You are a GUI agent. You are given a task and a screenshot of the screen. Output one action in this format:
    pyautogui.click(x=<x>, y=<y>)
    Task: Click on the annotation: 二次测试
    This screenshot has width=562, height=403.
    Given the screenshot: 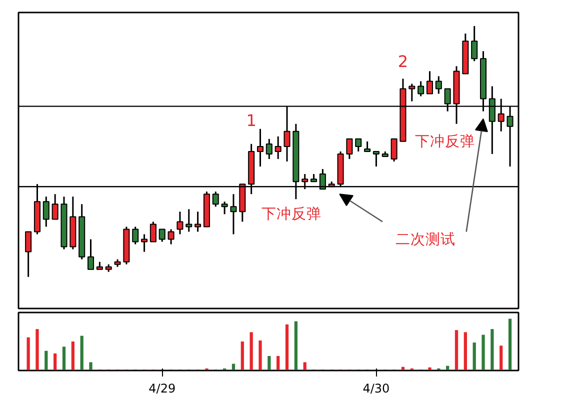 What is the action you would take?
    pyautogui.click(x=425, y=239)
    